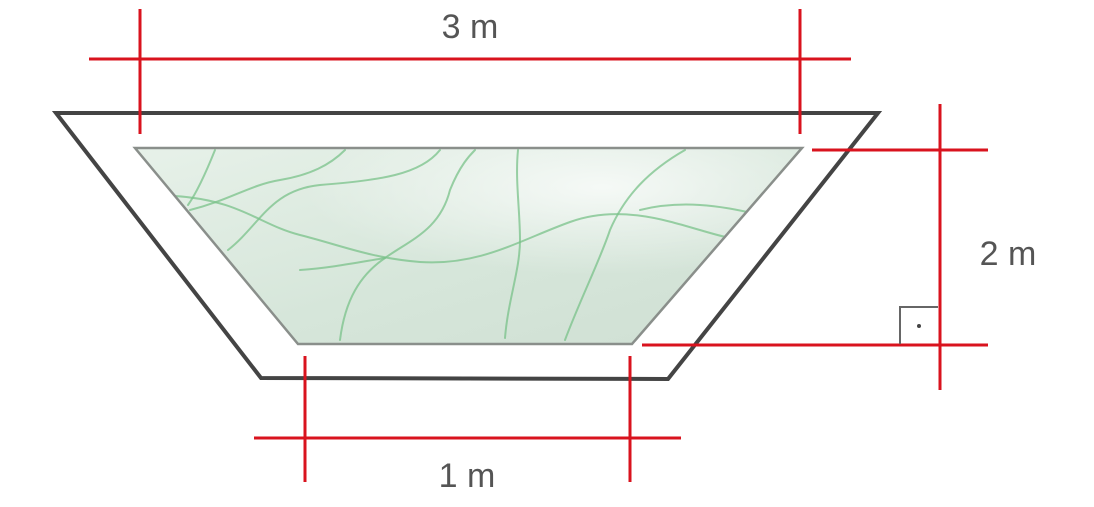 The height and width of the screenshot is (507, 1094). What do you see at coordinates (918, 325) in the screenshot?
I see `right-angle-marker` at bounding box center [918, 325].